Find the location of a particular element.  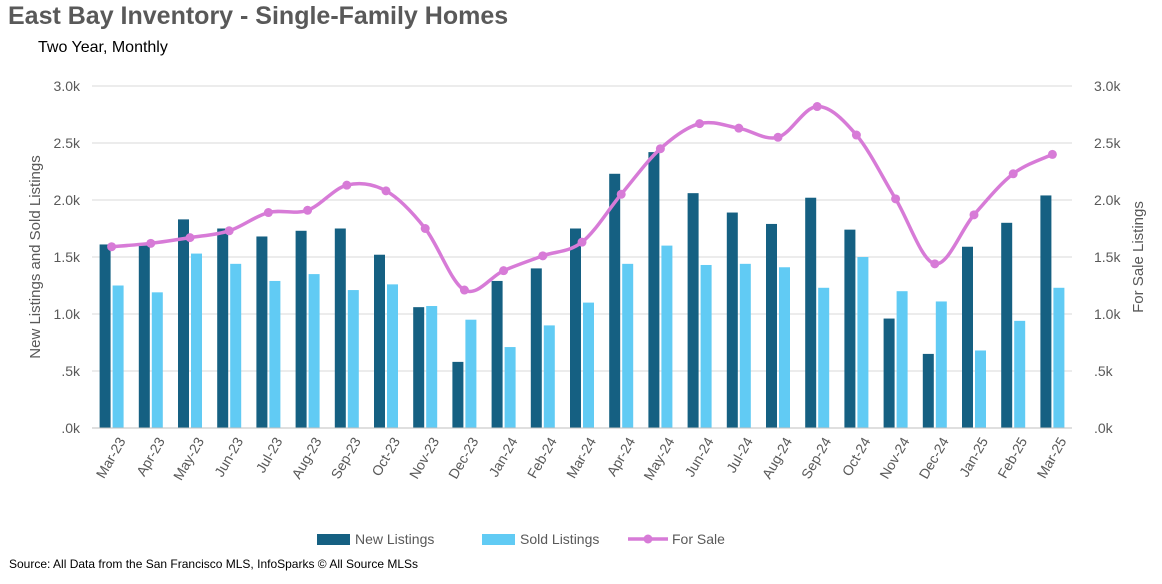

y-right-tick-label: 2.5k is located at coordinates (1107, 143).